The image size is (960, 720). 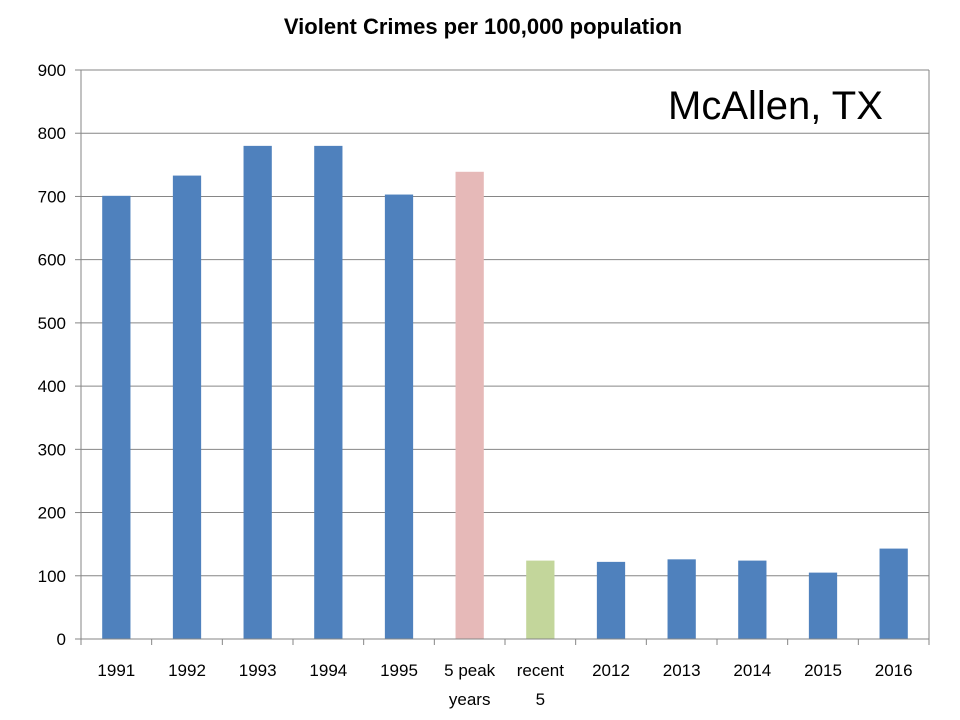 I want to click on x-tick-label: 1992, so click(x=187, y=670).